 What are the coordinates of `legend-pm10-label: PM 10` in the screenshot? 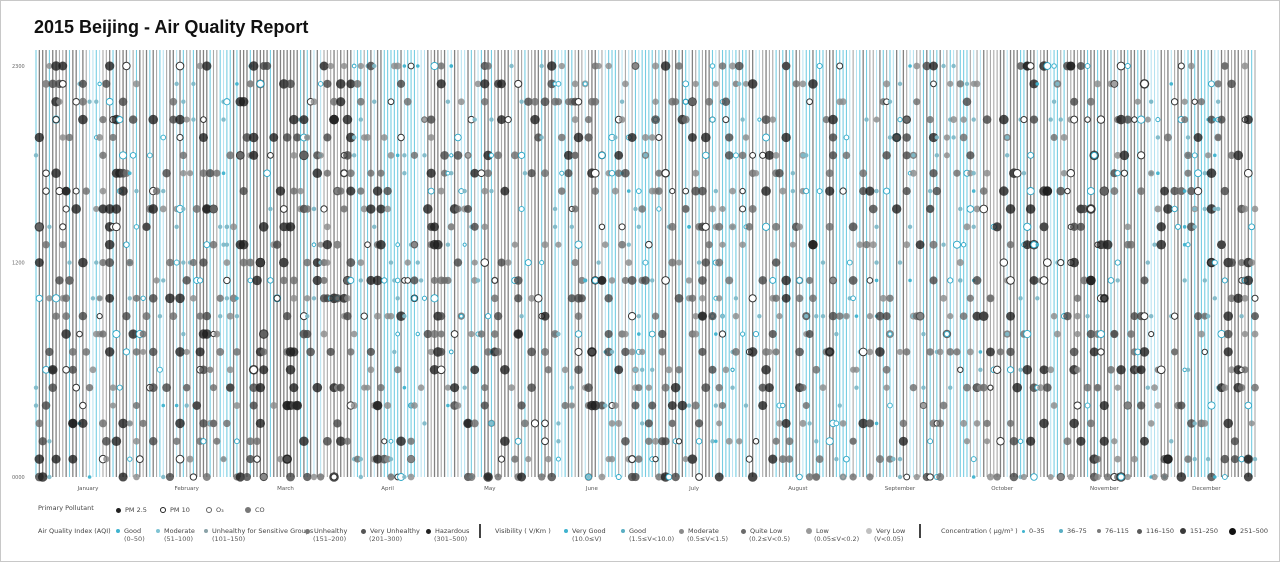 It's located at (180, 510).